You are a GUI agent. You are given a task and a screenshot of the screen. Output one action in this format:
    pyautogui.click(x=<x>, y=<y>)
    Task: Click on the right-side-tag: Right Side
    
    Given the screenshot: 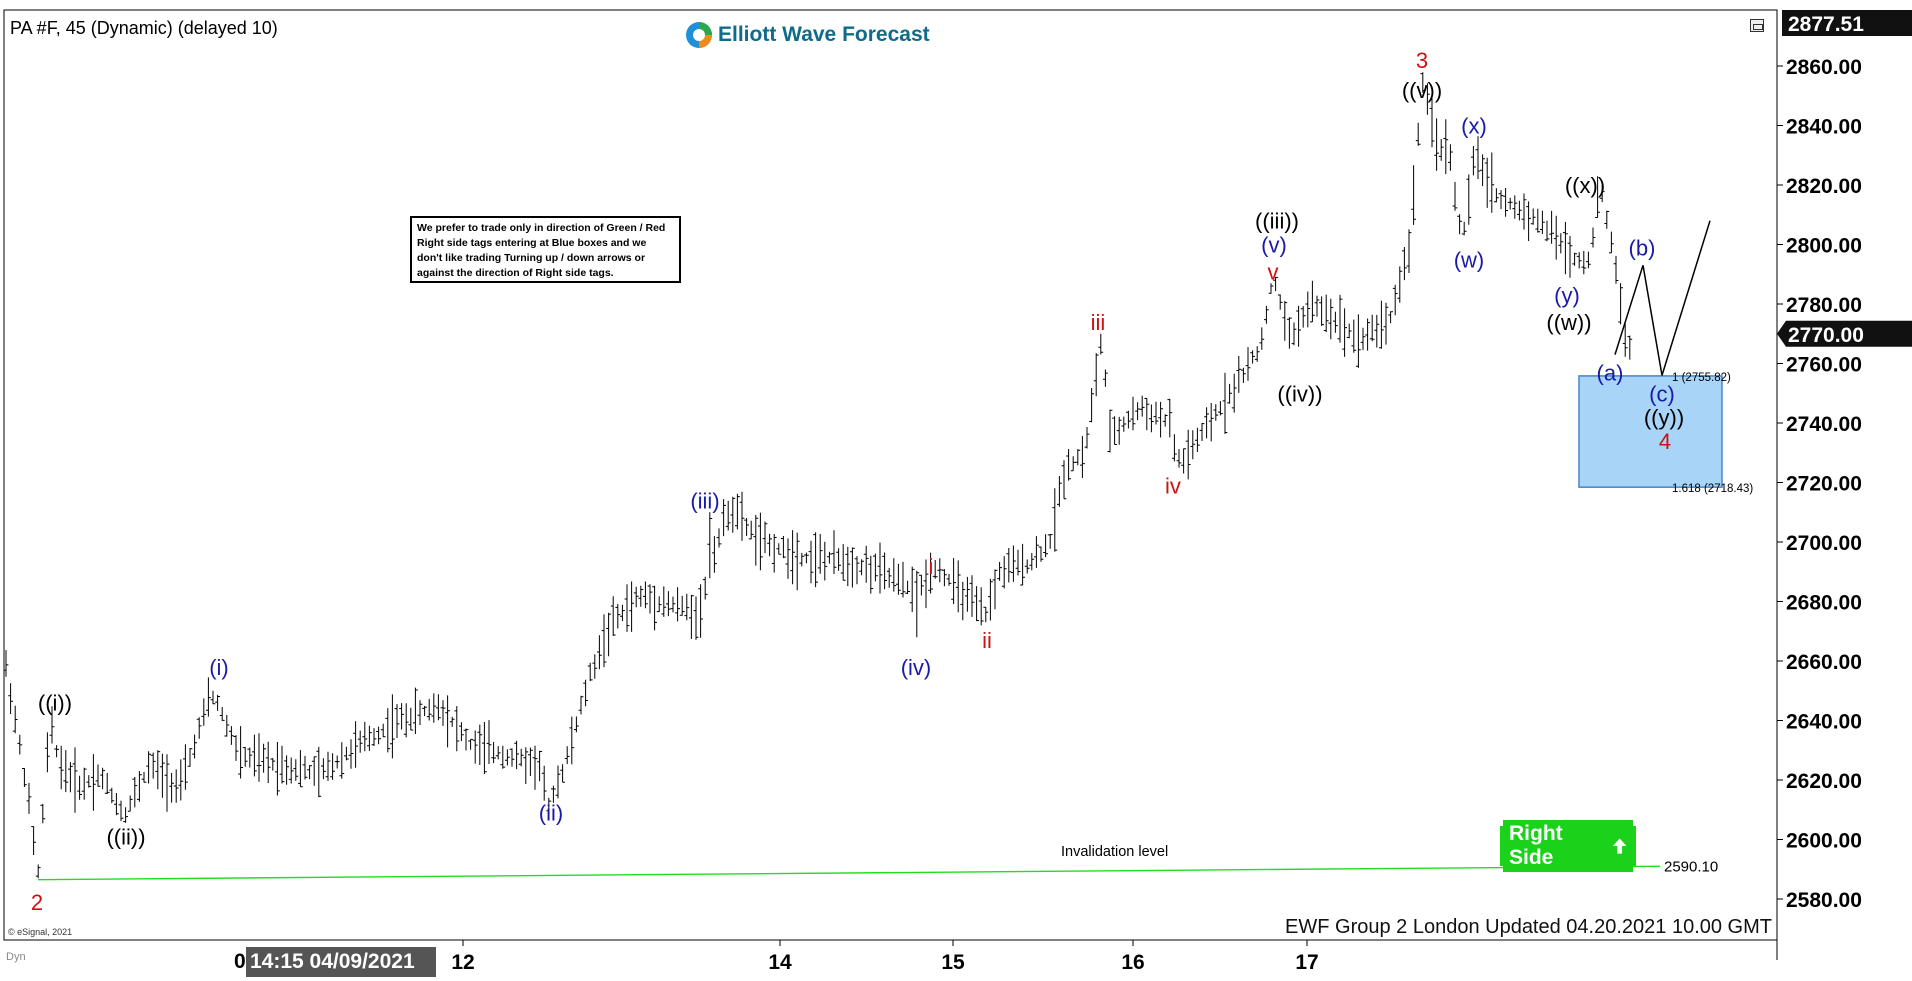 What is the action you would take?
    pyautogui.click(x=1568, y=846)
    